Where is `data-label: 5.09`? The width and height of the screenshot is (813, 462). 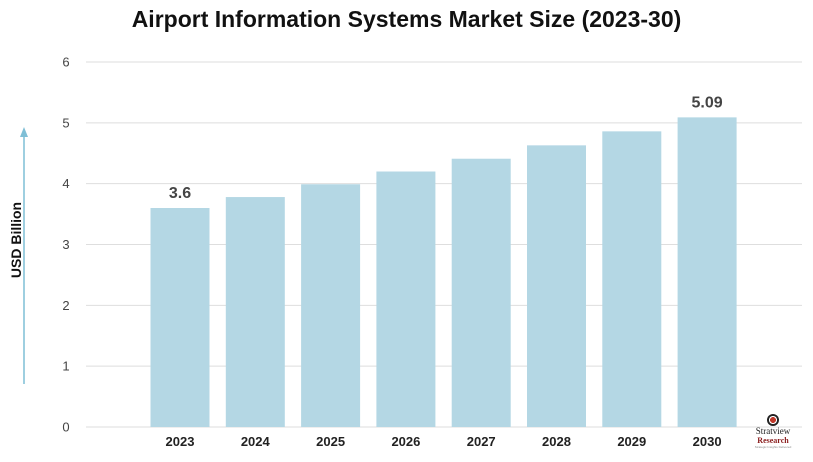 data-label: 5.09 is located at coordinates (707, 102).